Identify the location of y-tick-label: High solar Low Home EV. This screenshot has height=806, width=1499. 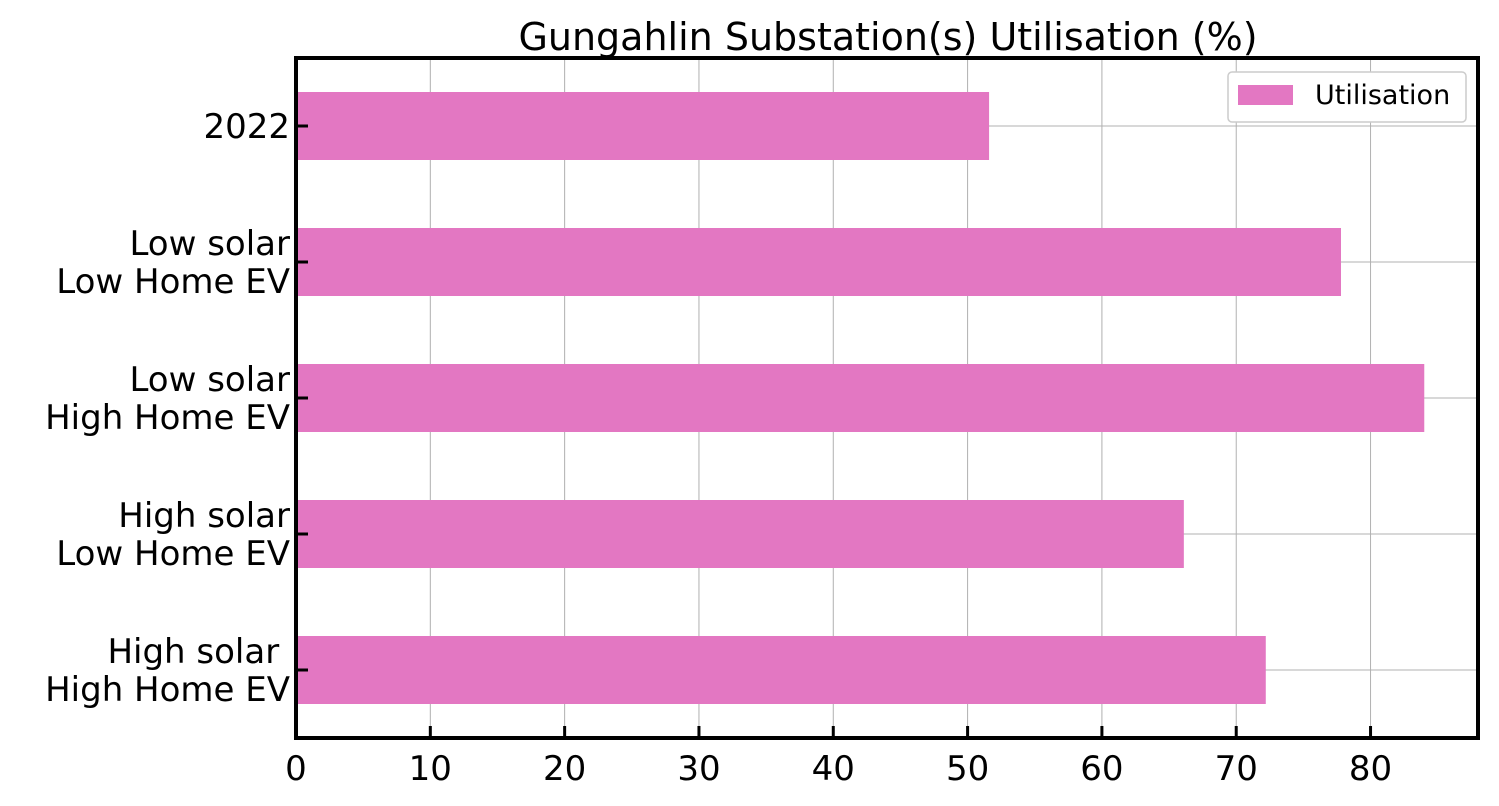
(173, 535).